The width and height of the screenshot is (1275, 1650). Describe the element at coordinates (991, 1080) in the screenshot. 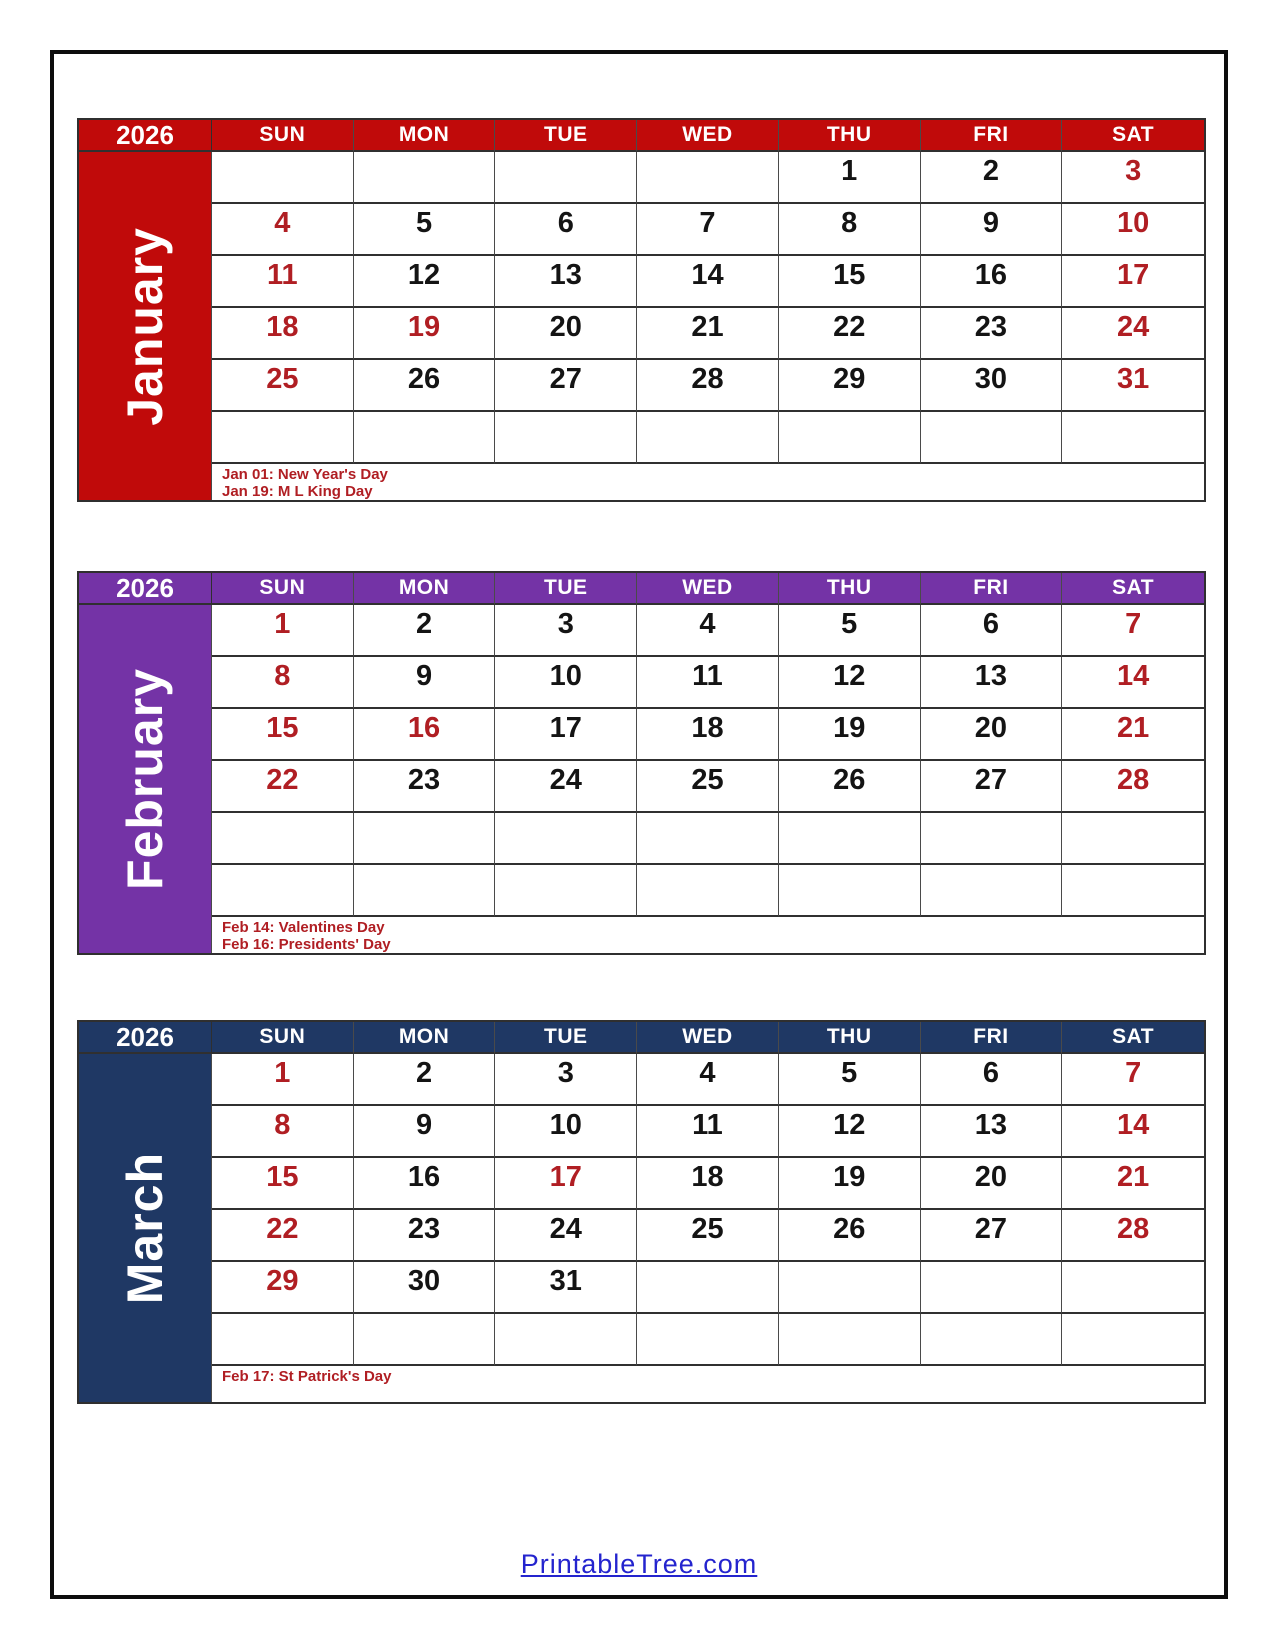

I see `date-cell-6: 6` at that location.